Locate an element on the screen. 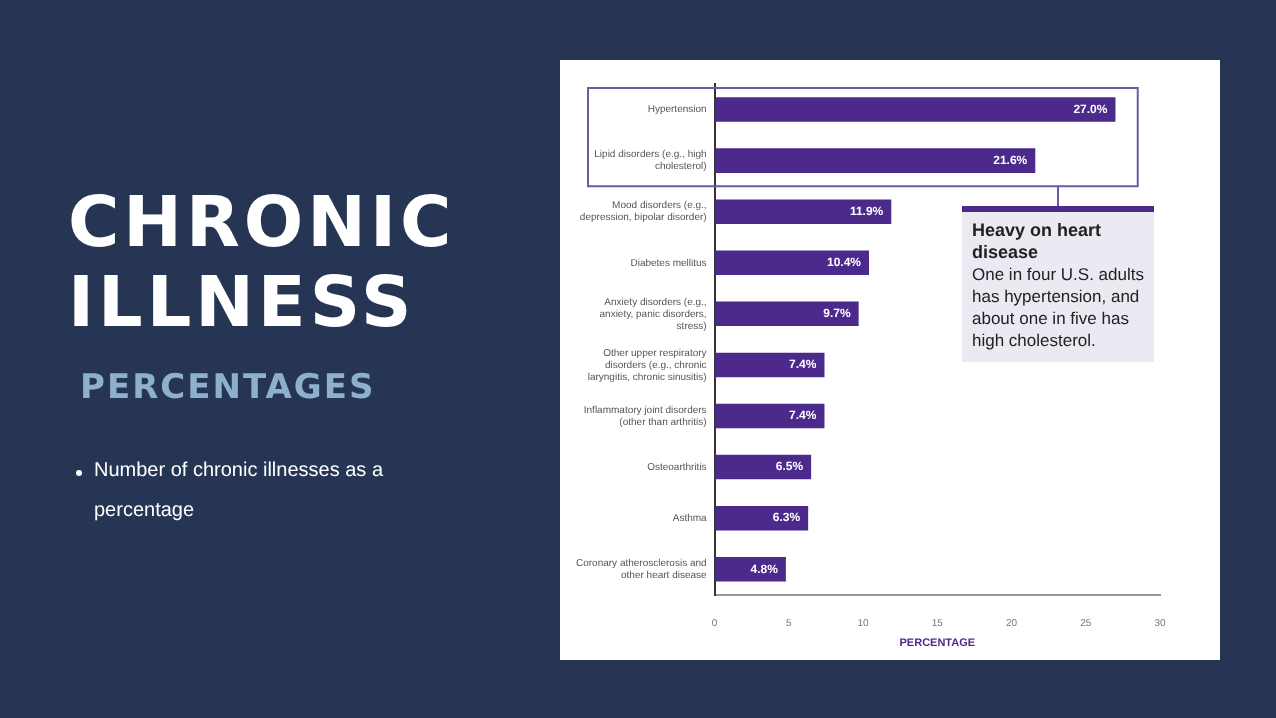  text: PERCENTAGES is located at coordinates (228, 388).